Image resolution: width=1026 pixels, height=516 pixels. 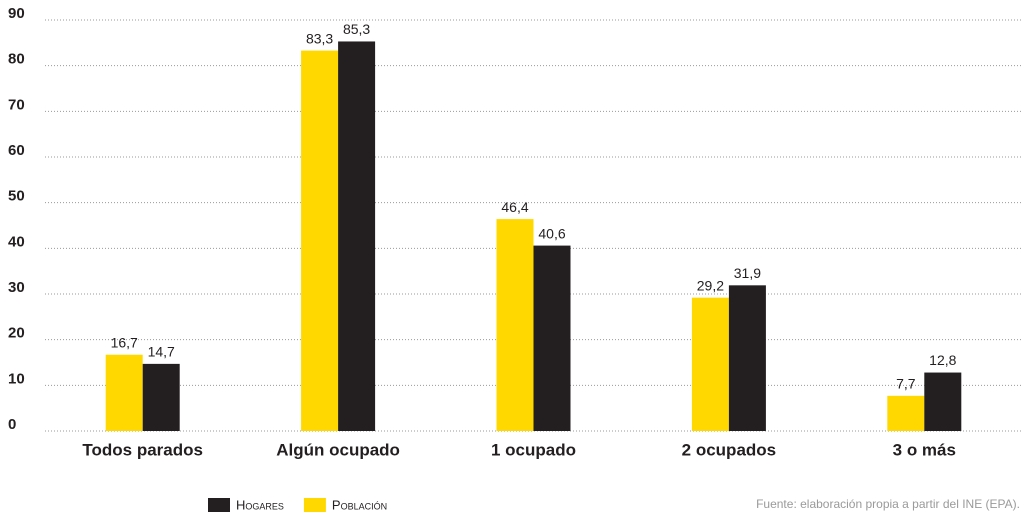 What do you see at coordinates (359, 504) in the screenshot?
I see `legend-label: Población` at bounding box center [359, 504].